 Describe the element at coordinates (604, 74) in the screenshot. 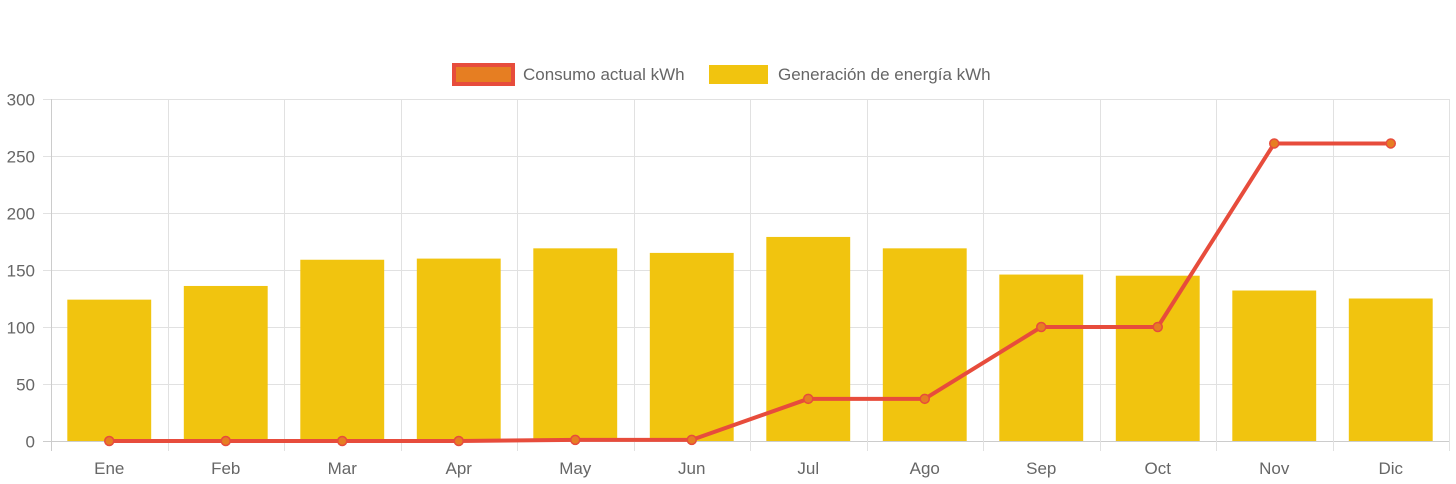

I see `legend-label-consumo: Consumo actual kWh` at that location.